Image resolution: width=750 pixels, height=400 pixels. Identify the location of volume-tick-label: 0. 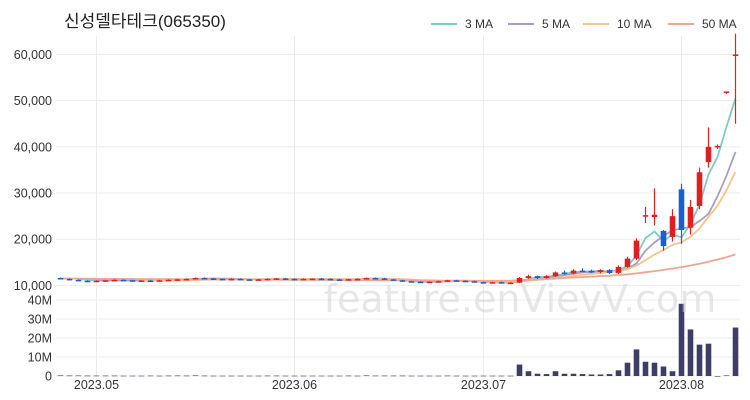
(48, 377).